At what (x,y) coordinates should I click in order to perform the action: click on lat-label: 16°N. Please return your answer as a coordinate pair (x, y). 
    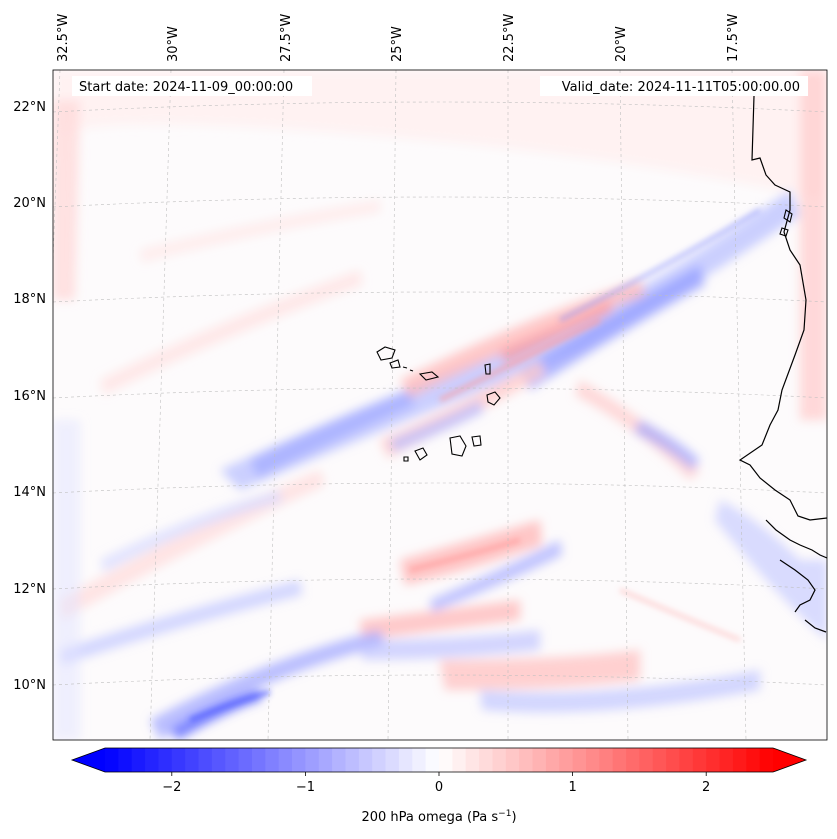
    Looking at the image, I should click on (29, 396).